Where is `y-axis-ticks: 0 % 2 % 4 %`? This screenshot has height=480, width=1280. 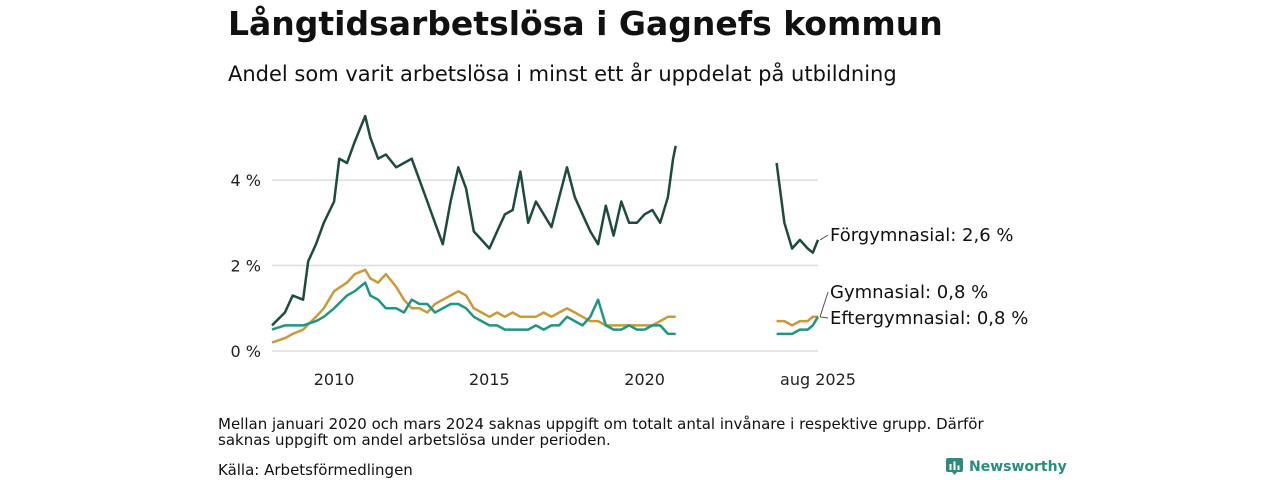
y-axis-ticks: 0 % 2 % 4 % is located at coordinates (246, 266).